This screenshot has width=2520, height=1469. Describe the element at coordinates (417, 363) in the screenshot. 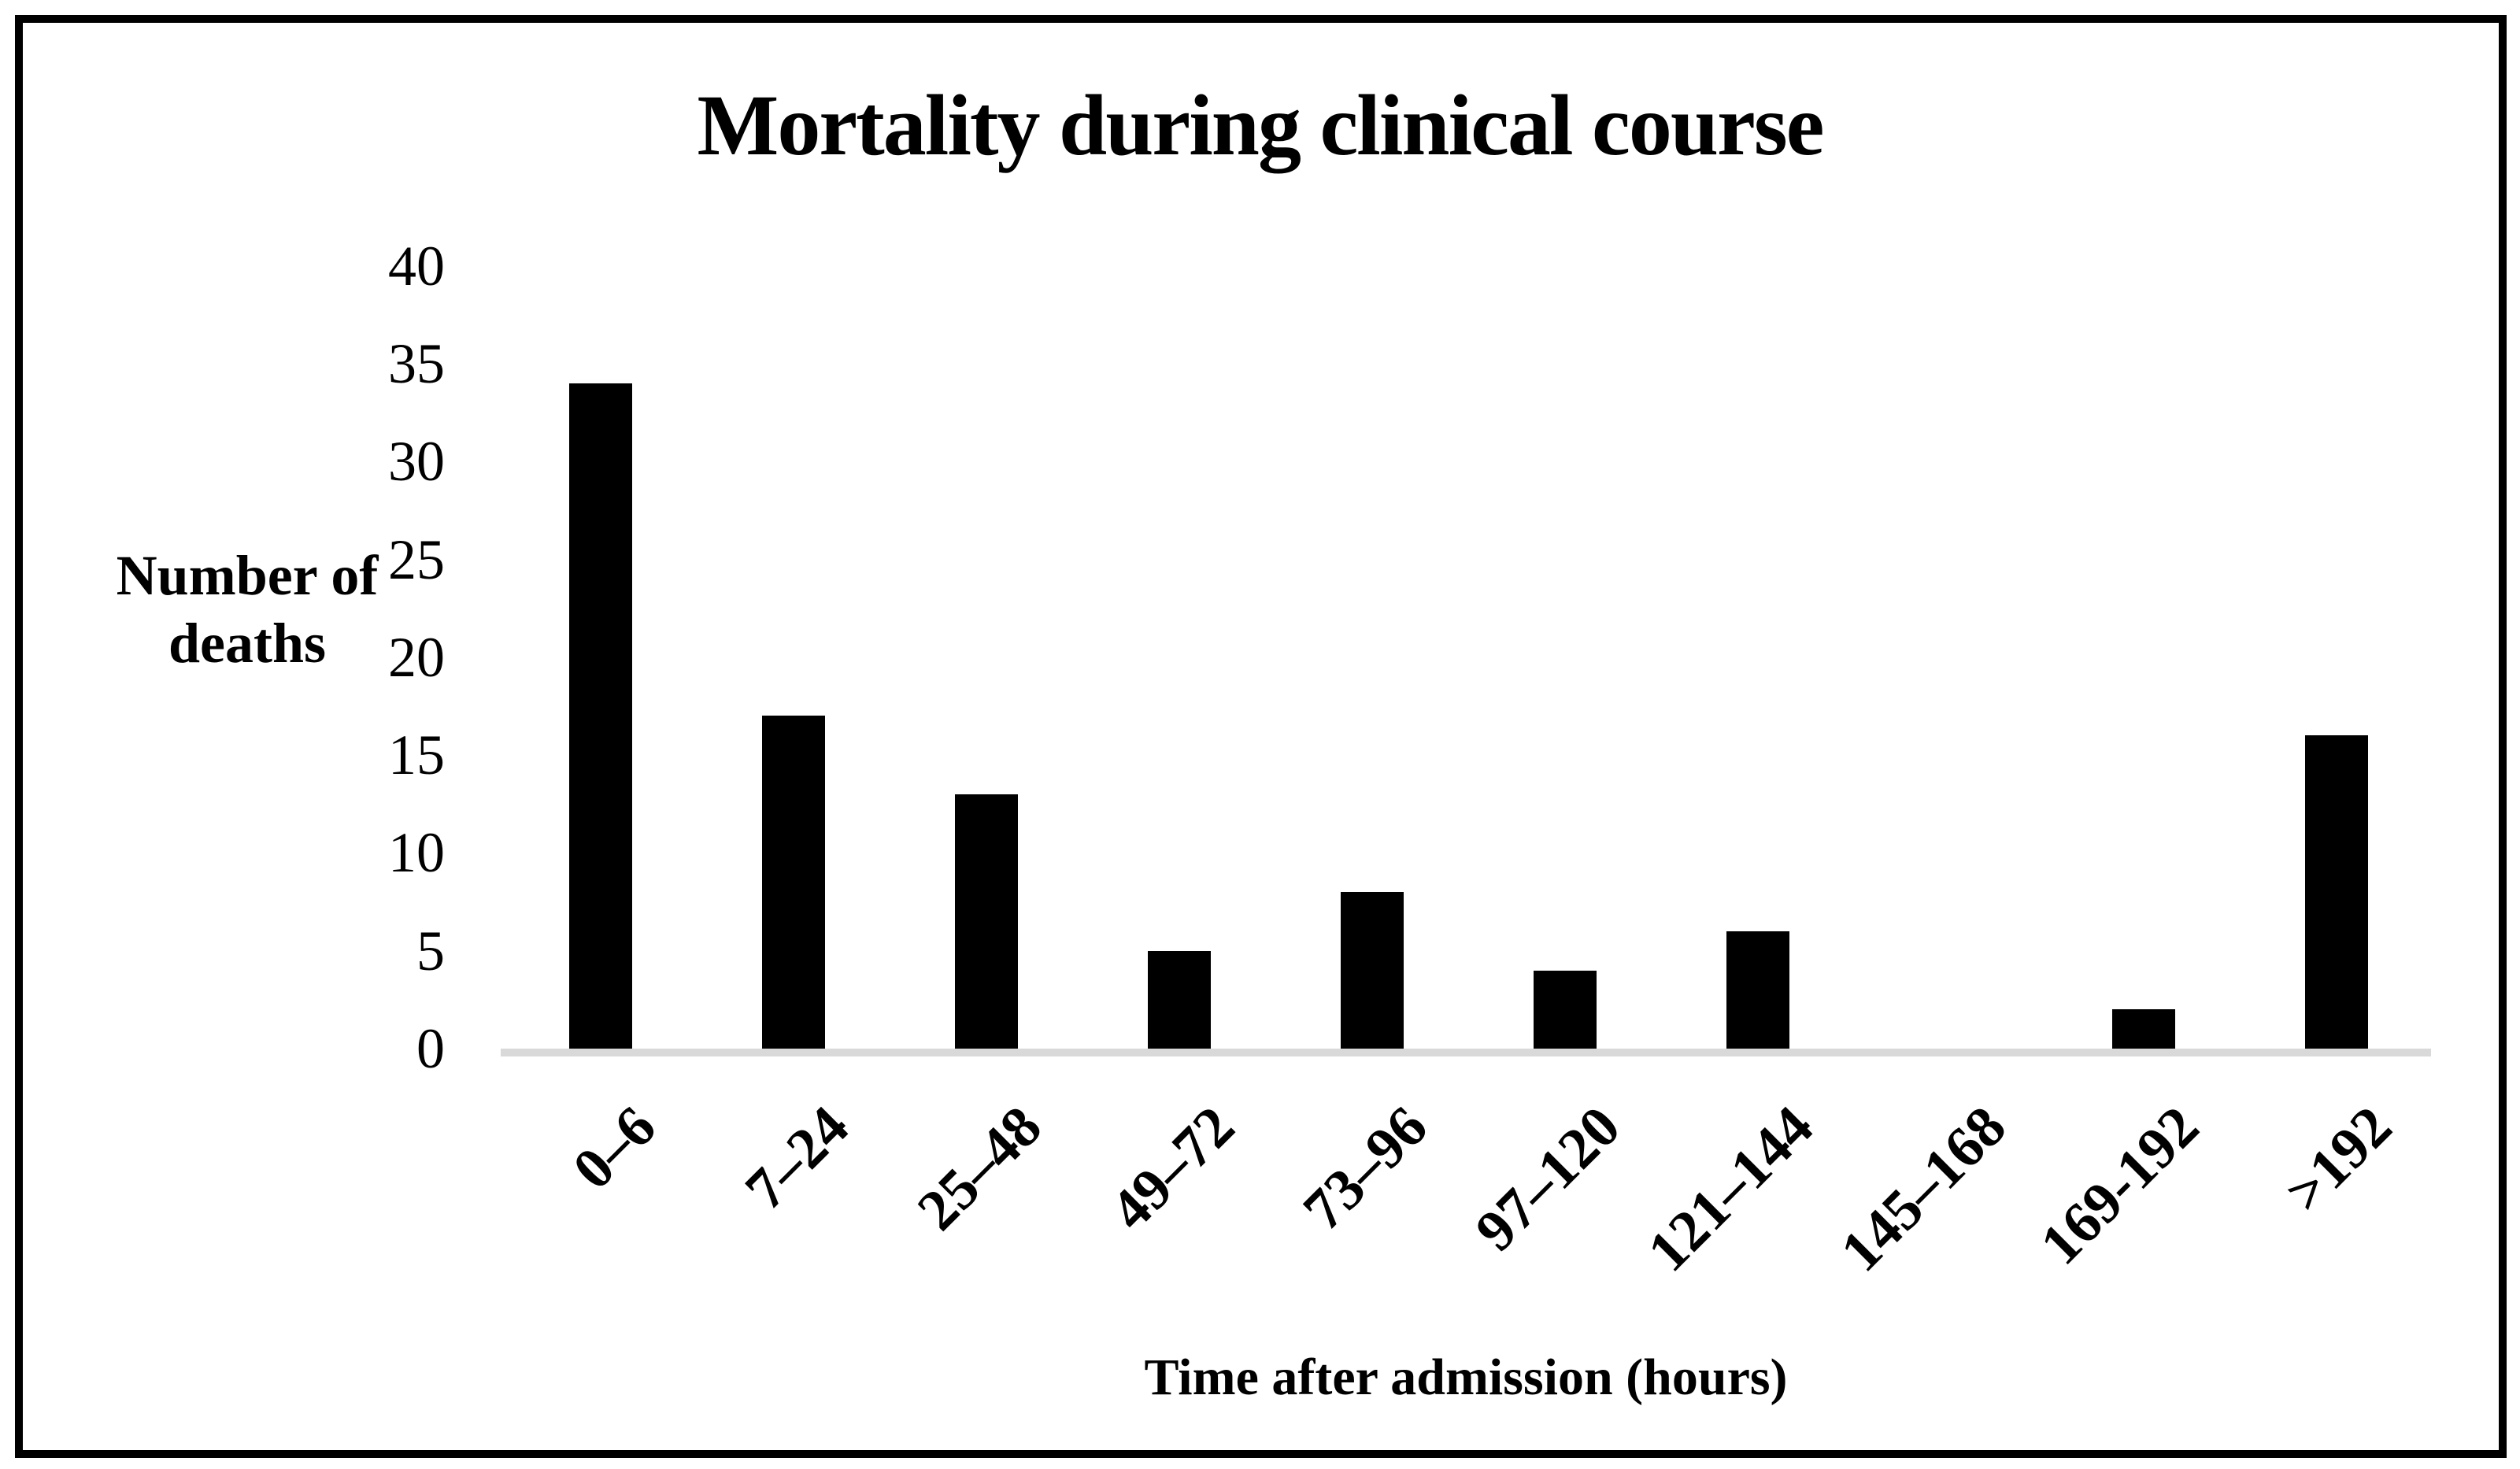

I see `y-tick-label: 35` at that location.